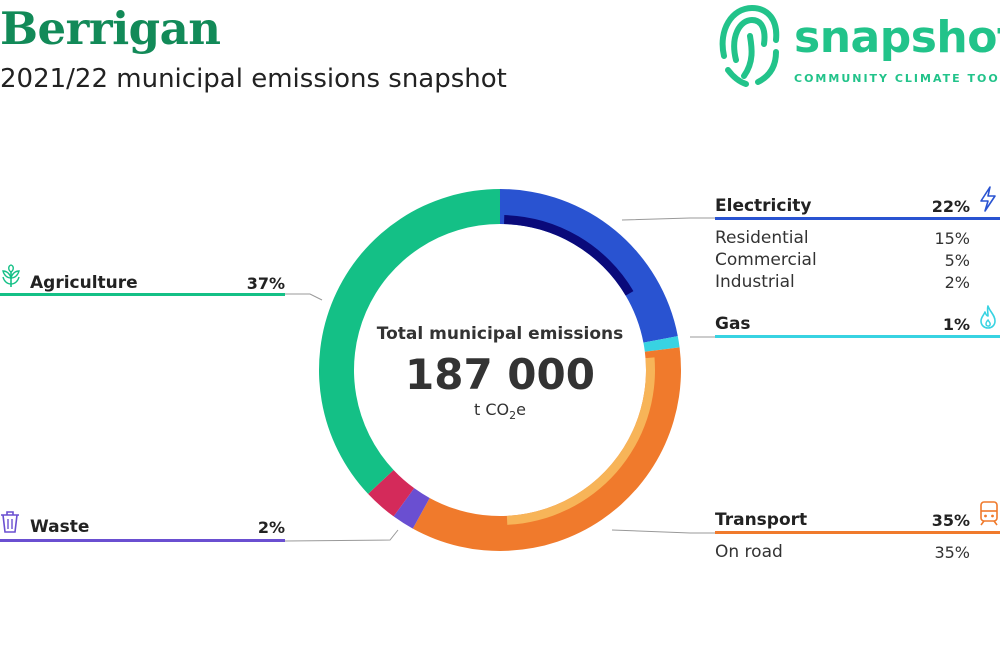 This screenshot has width=1000, height=650. What do you see at coordinates (950, 206) in the screenshot?
I see `electricity-percent: 22%` at bounding box center [950, 206].